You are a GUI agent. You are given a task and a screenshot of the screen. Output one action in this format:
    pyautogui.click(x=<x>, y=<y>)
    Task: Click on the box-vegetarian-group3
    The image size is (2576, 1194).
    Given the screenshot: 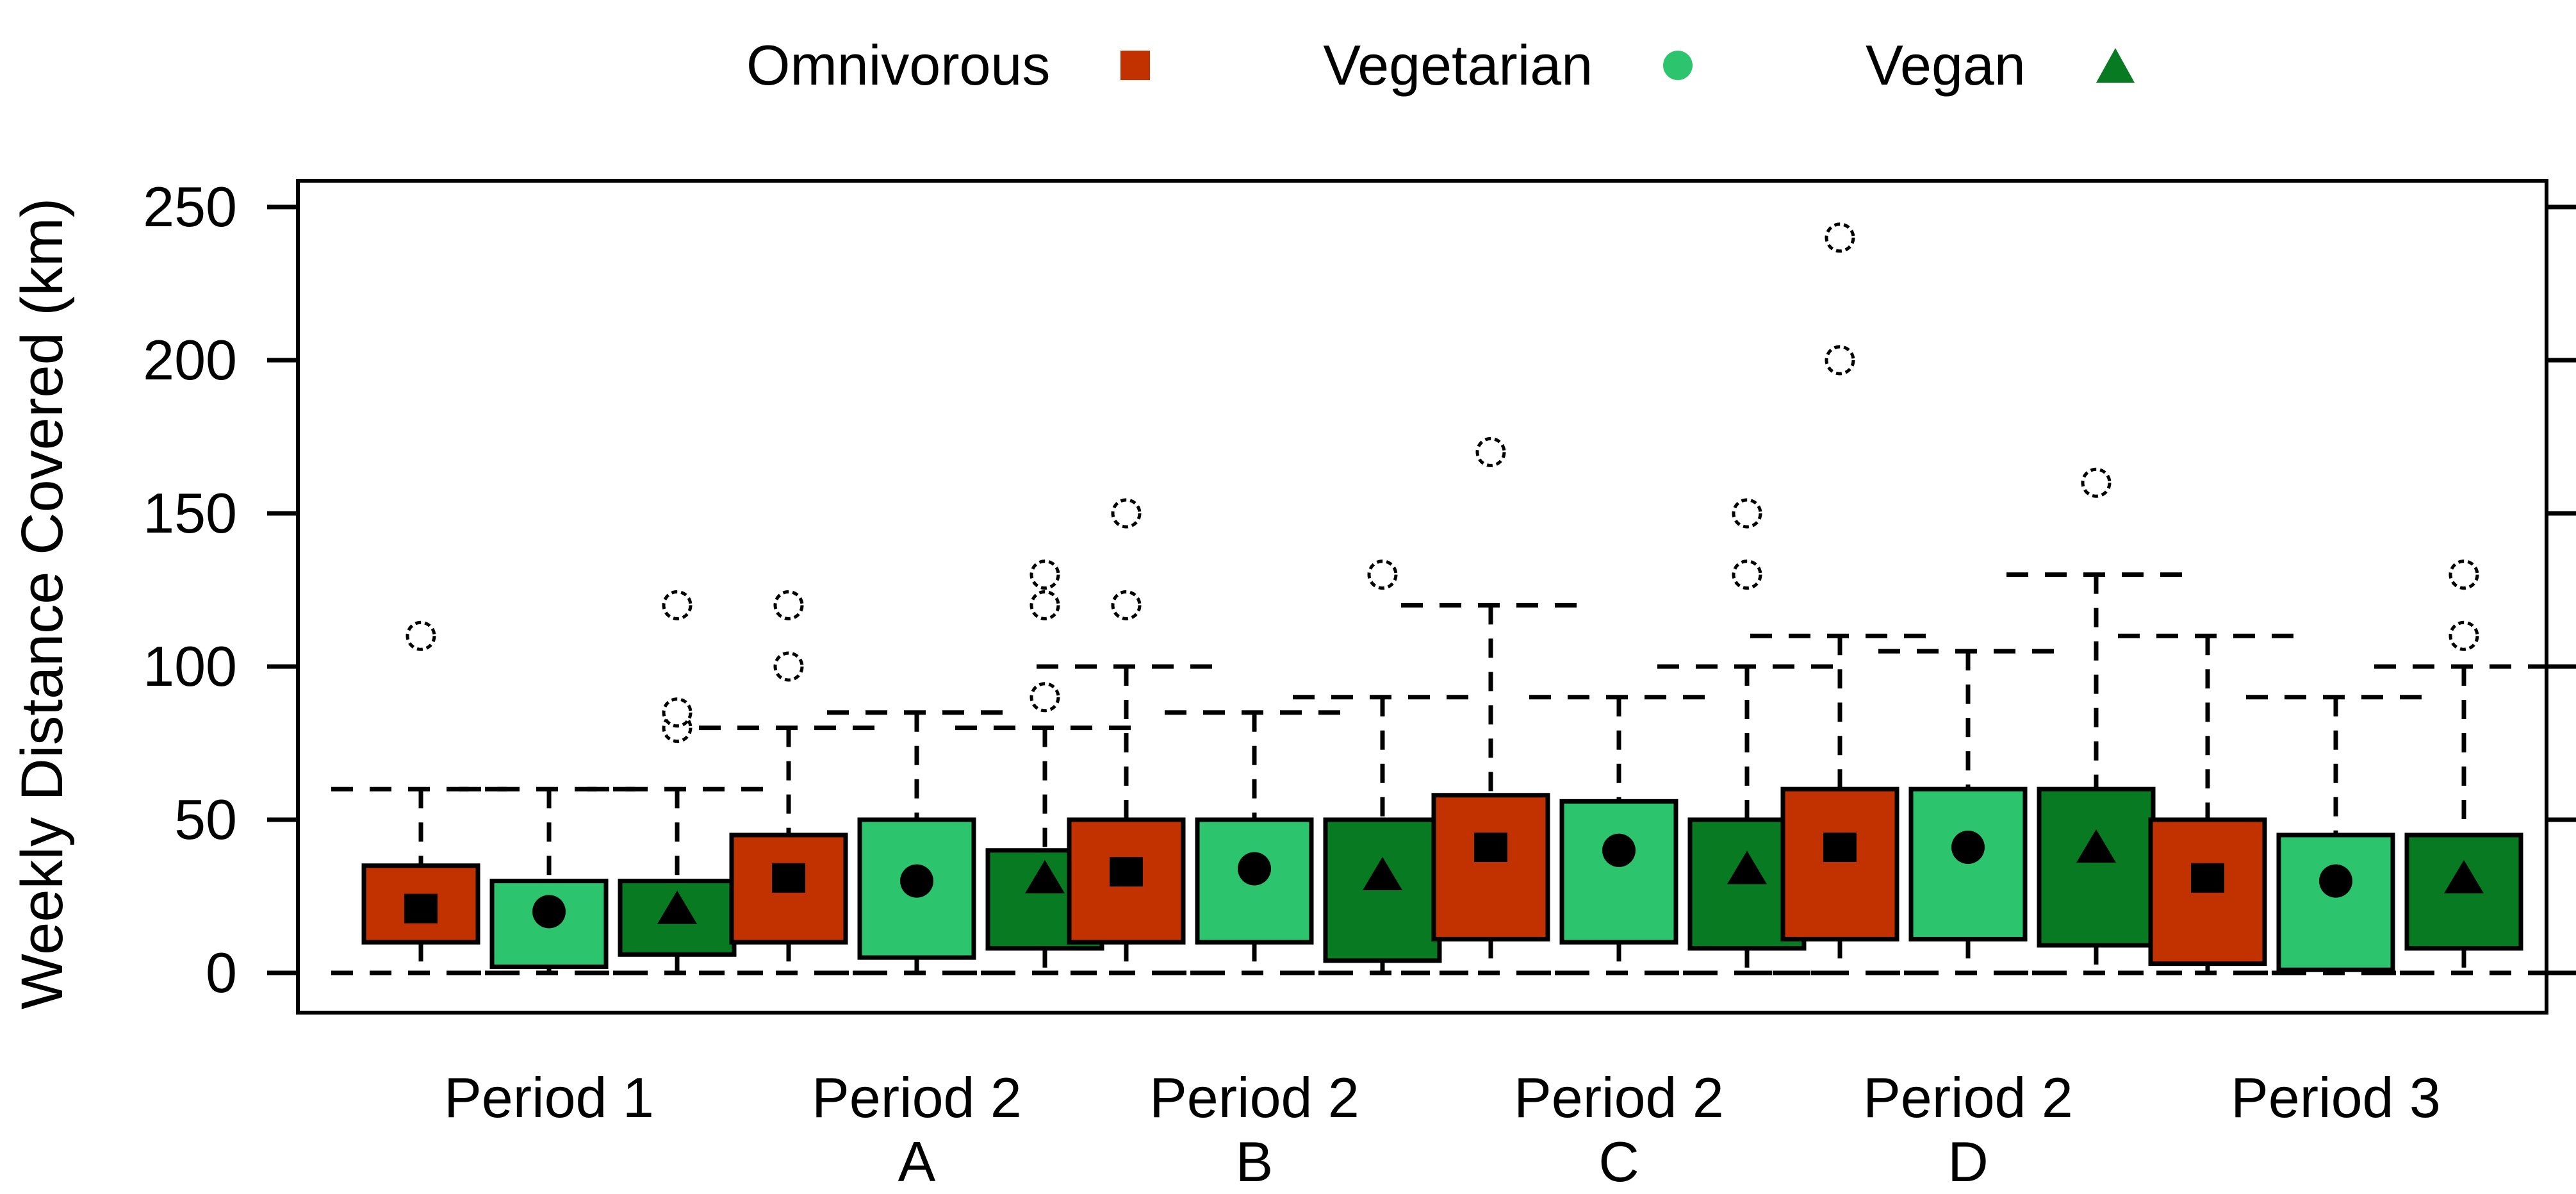 What is the action you would take?
    pyautogui.click(x=1254, y=842)
    